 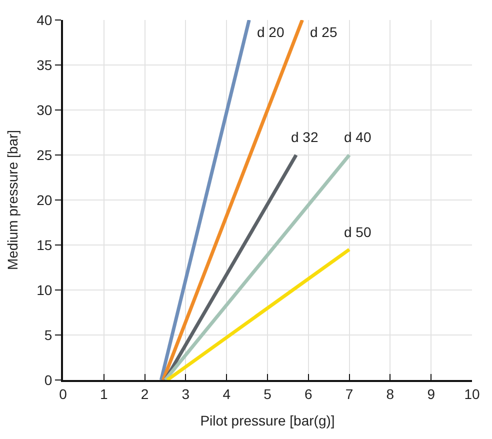 What do you see at coordinates (267, 420) in the screenshot?
I see `x-axis-title: Pilot pressure [bar(g)]` at bounding box center [267, 420].